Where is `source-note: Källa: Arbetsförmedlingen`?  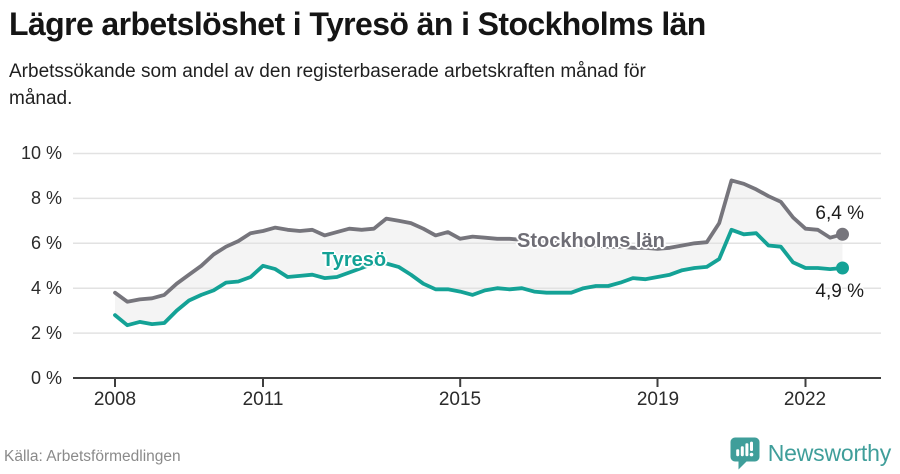
source-note: Källa: Arbetsförmedlingen is located at coordinates (92, 456).